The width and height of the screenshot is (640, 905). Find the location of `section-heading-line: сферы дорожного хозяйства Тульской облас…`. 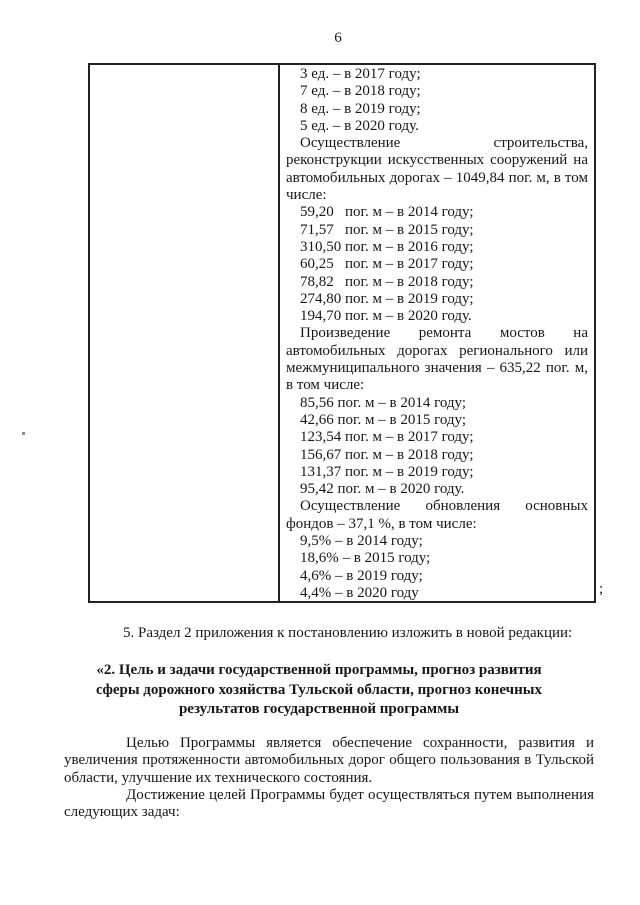

section-heading-line: сферы дорожного хозяйства Тульской облас… is located at coordinates (319, 689).